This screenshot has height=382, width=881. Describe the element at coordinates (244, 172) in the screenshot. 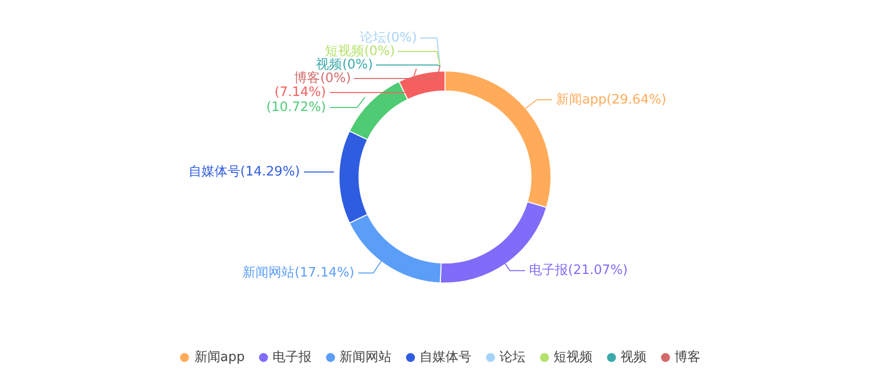

I see `category-label: 自媒体号(14.29%)` at that location.